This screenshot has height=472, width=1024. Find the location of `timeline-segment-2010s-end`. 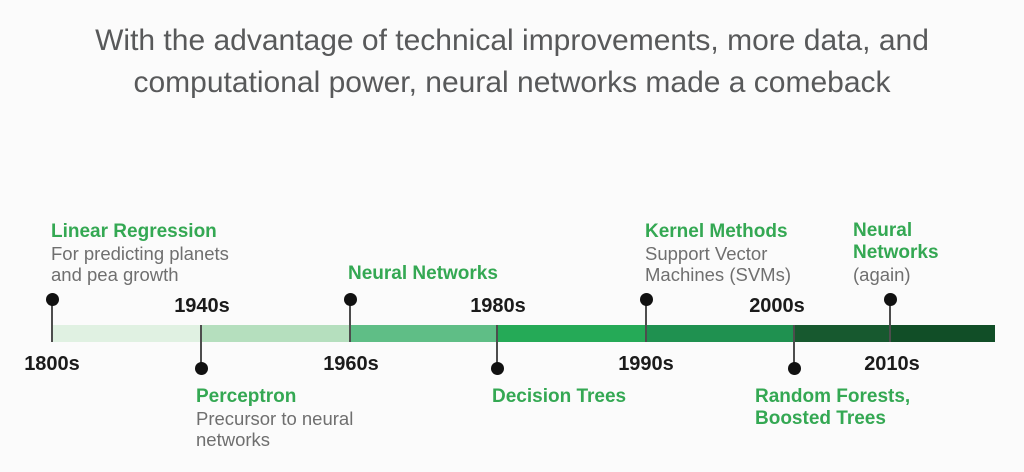

timeline-segment-2010s-end is located at coordinates (942, 333).